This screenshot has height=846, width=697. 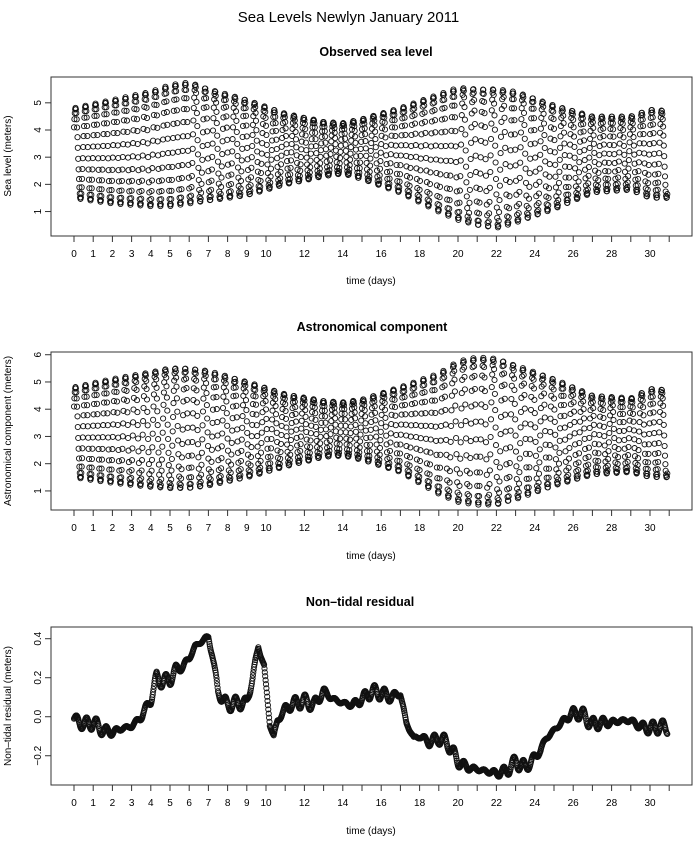 I want to click on x-axis-label: time (days), so click(x=370, y=281).